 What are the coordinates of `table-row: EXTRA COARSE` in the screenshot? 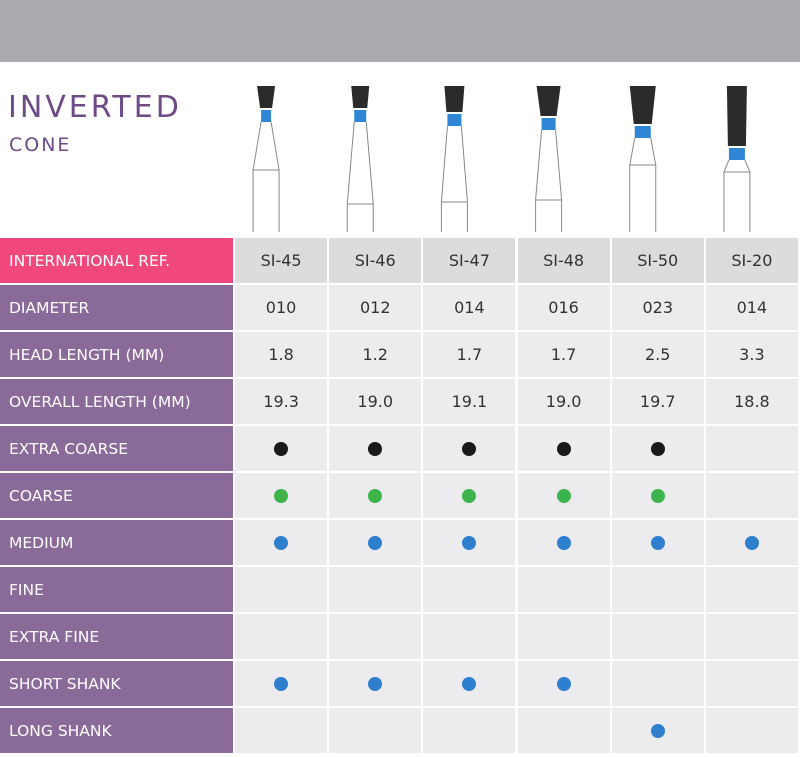 It's located at (400, 449).